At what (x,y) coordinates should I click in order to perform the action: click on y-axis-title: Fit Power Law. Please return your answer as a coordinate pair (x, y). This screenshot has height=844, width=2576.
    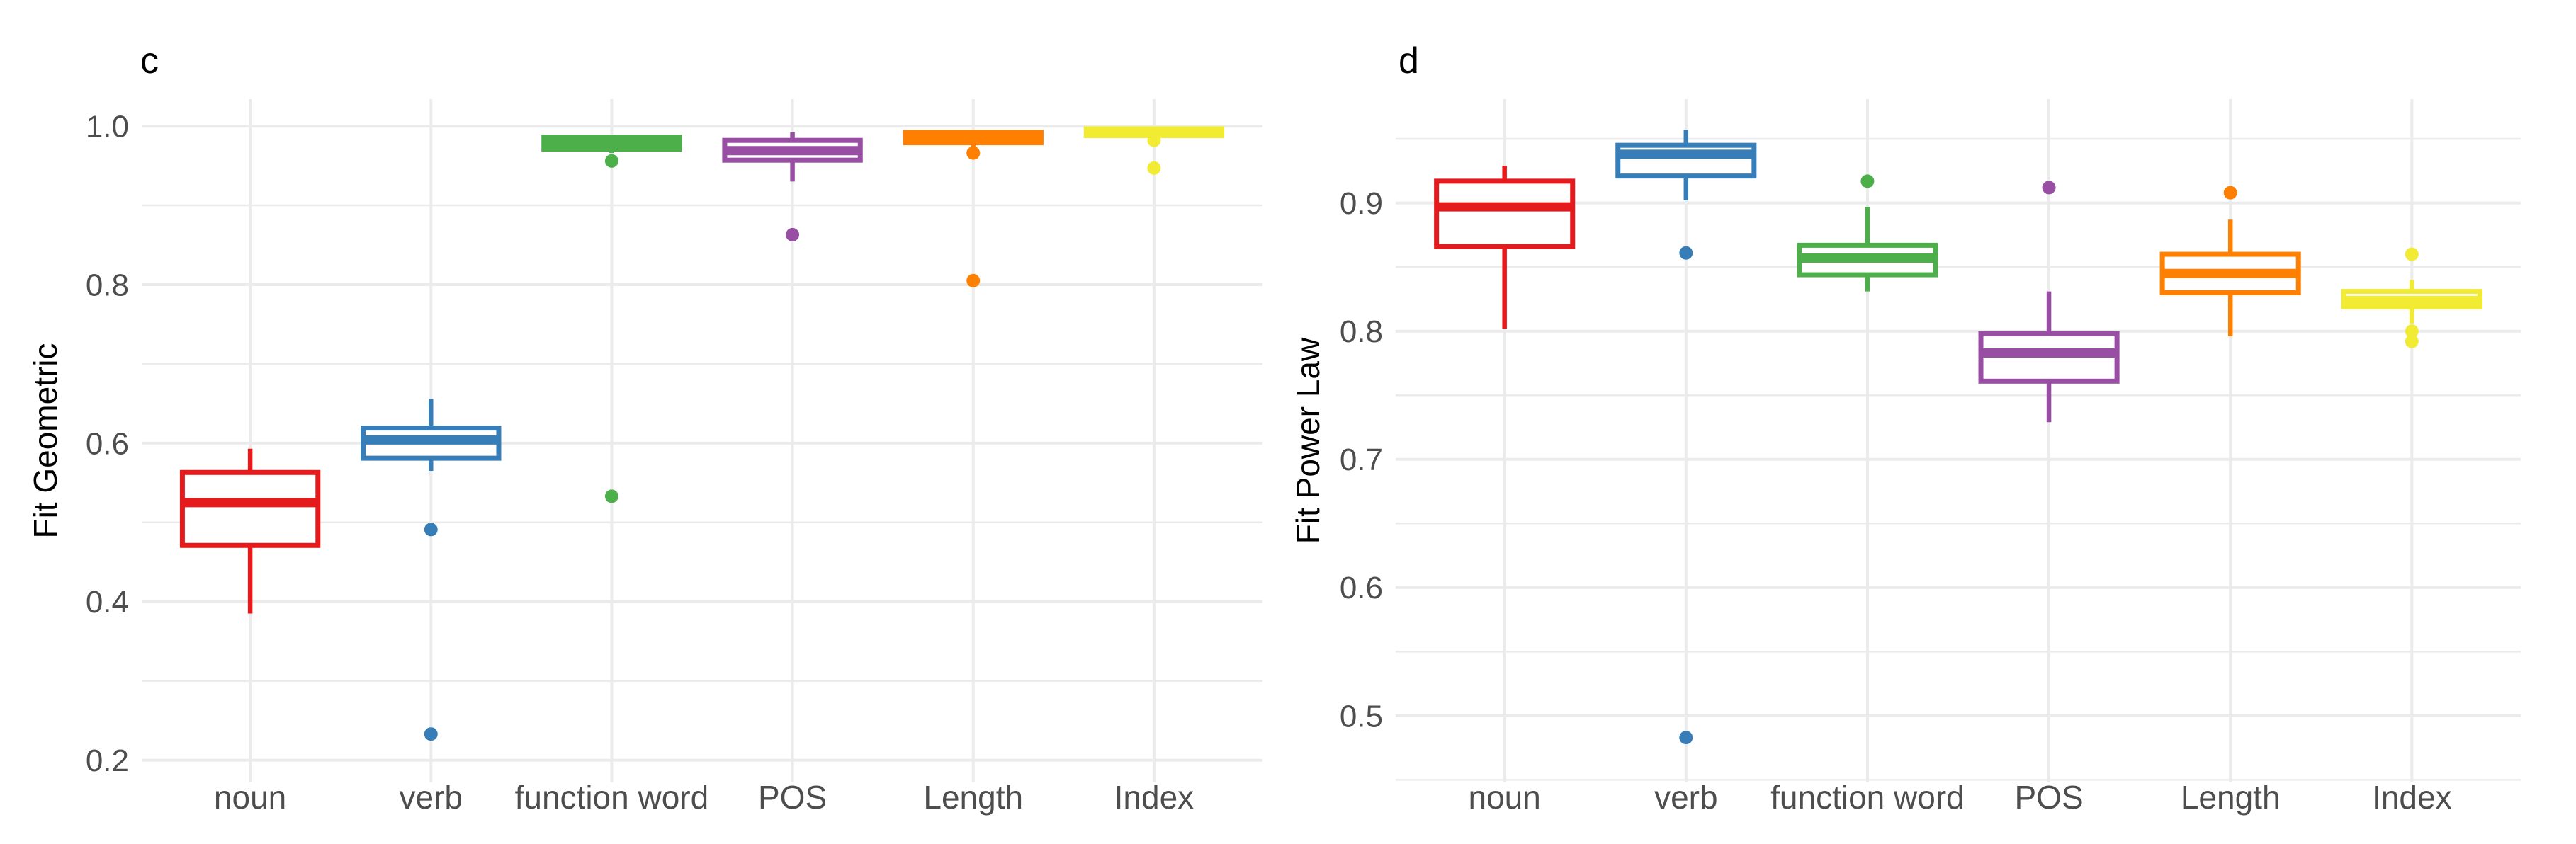
    Looking at the image, I should click on (1307, 440).